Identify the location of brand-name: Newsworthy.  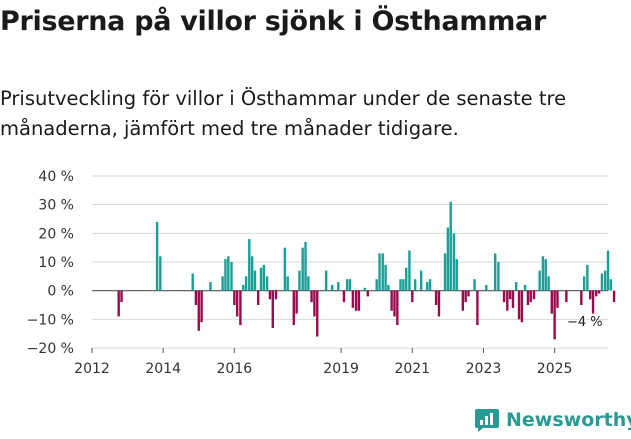
(568, 420).